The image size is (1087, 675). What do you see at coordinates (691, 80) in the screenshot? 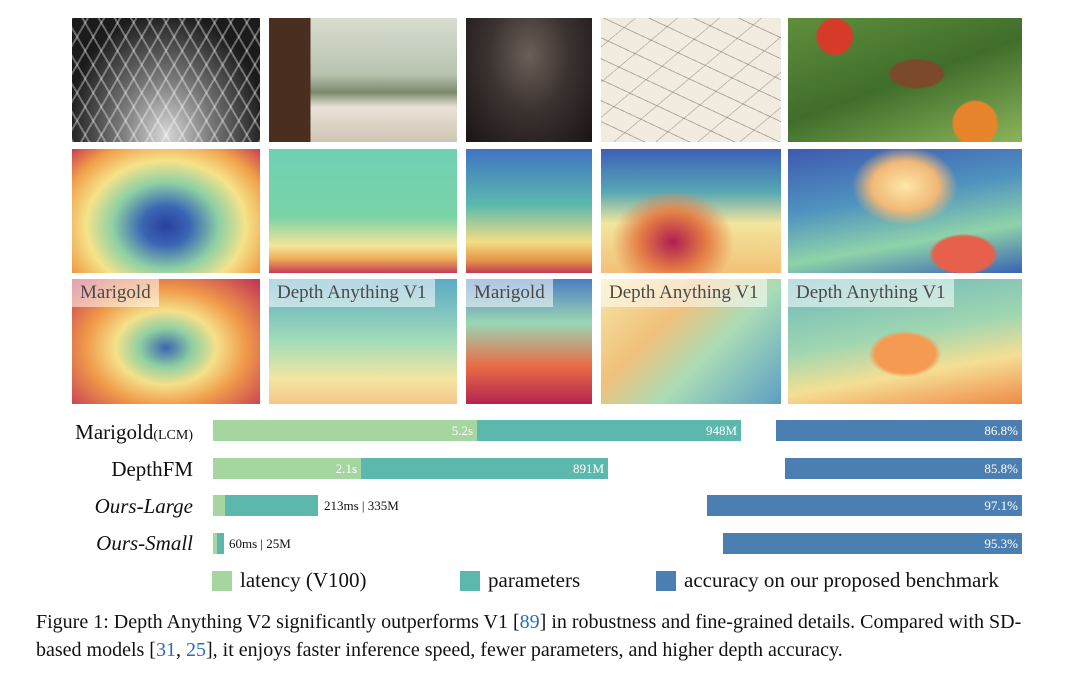
I see `input-image-sketch` at bounding box center [691, 80].